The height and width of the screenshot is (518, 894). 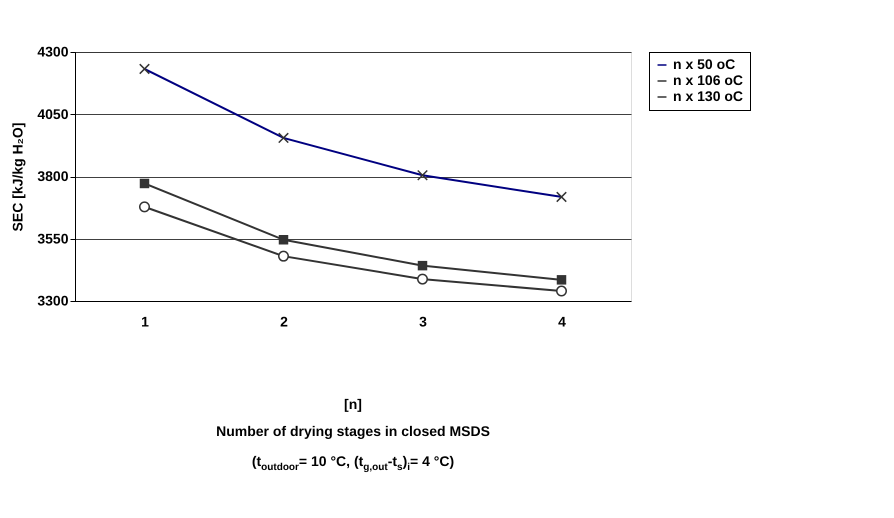 What do you see at coordinates (708, 96) in the screenshot?
I see `legend-label: n x 130 oC` at bounding box center [708, 96].